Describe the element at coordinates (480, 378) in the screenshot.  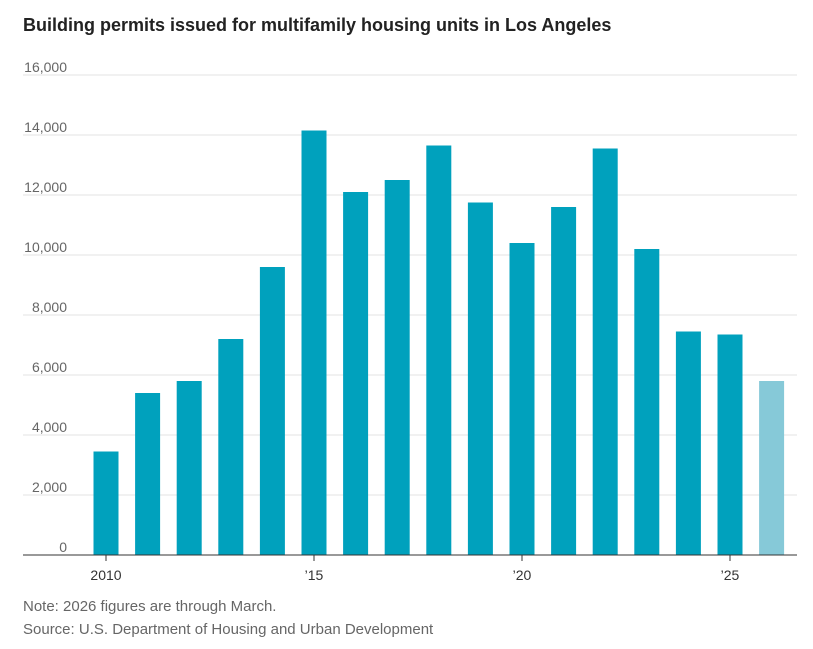
I see `bar-2019` at that location.